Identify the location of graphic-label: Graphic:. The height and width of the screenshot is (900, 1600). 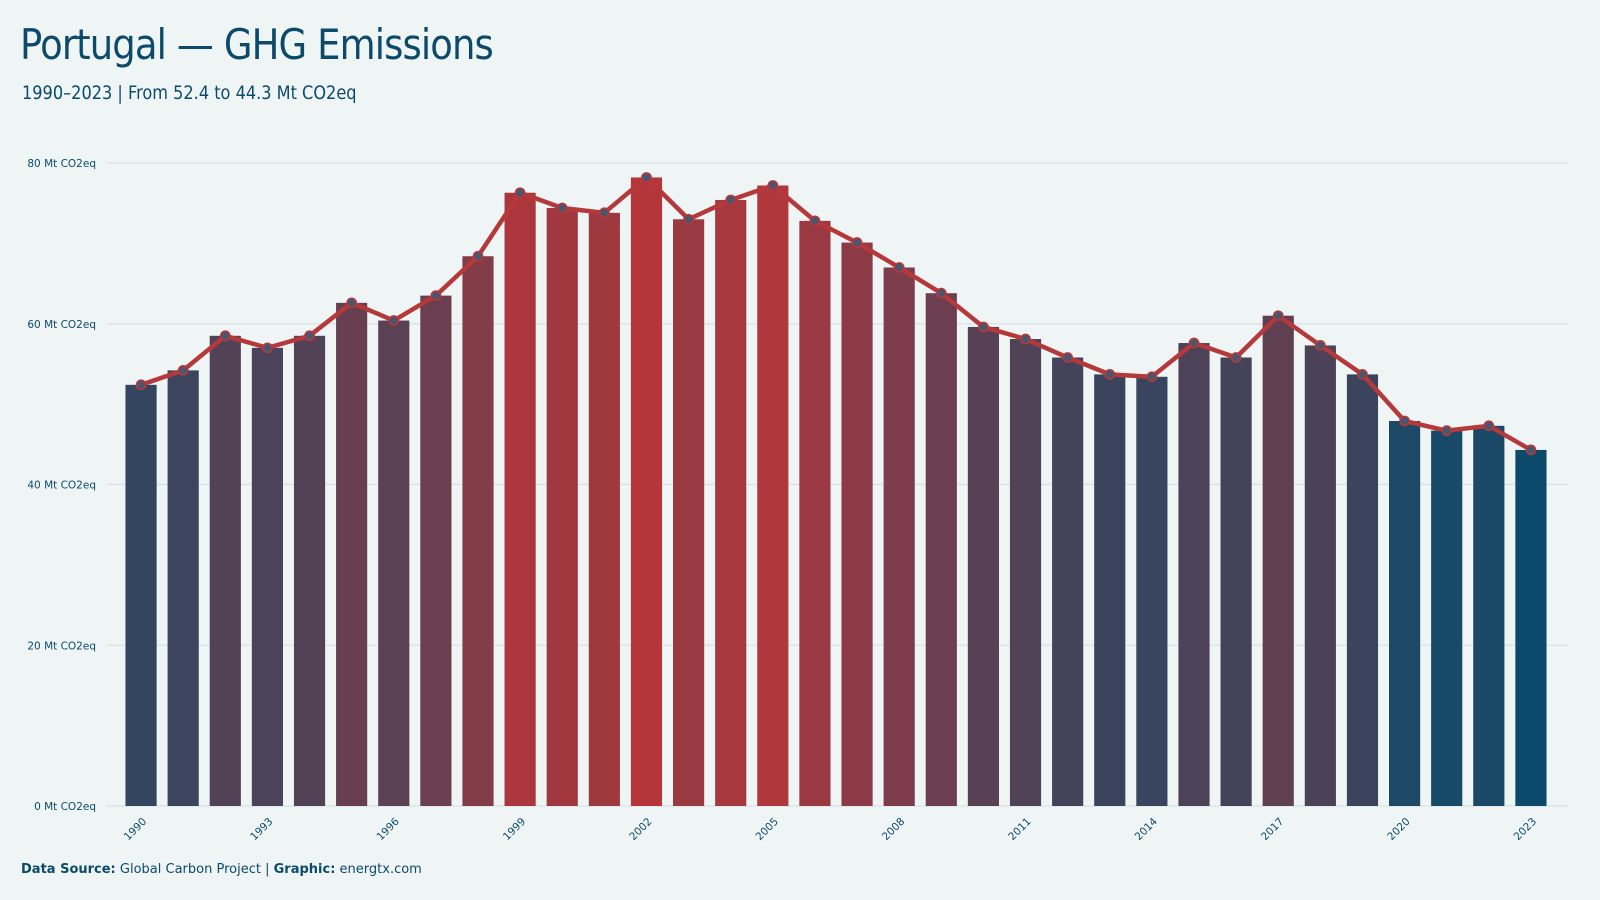
(304, 869).